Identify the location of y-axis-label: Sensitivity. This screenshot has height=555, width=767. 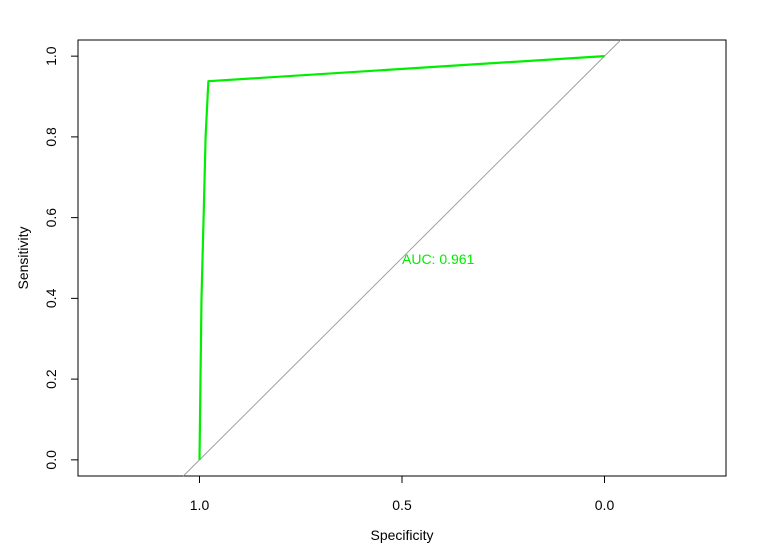
(23, 257).